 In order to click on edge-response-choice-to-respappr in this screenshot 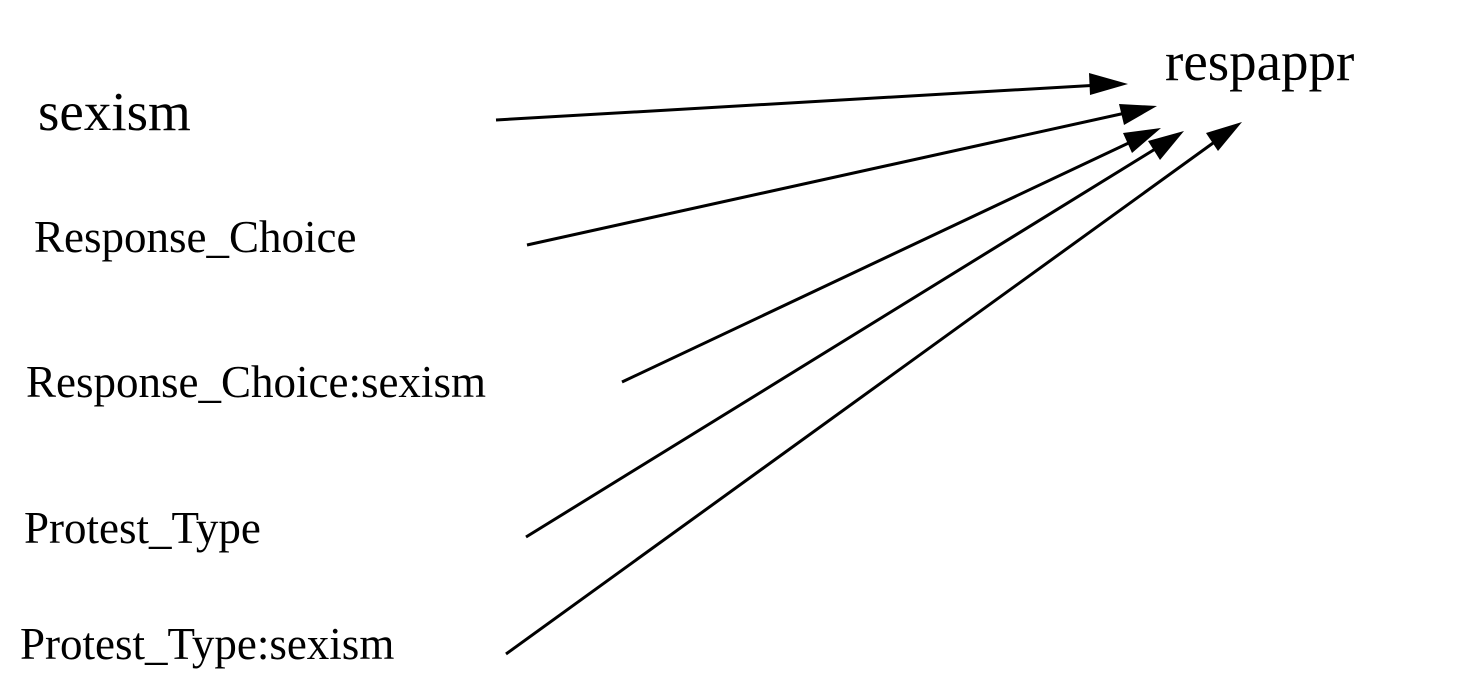, I will do `click(841, 175)`.